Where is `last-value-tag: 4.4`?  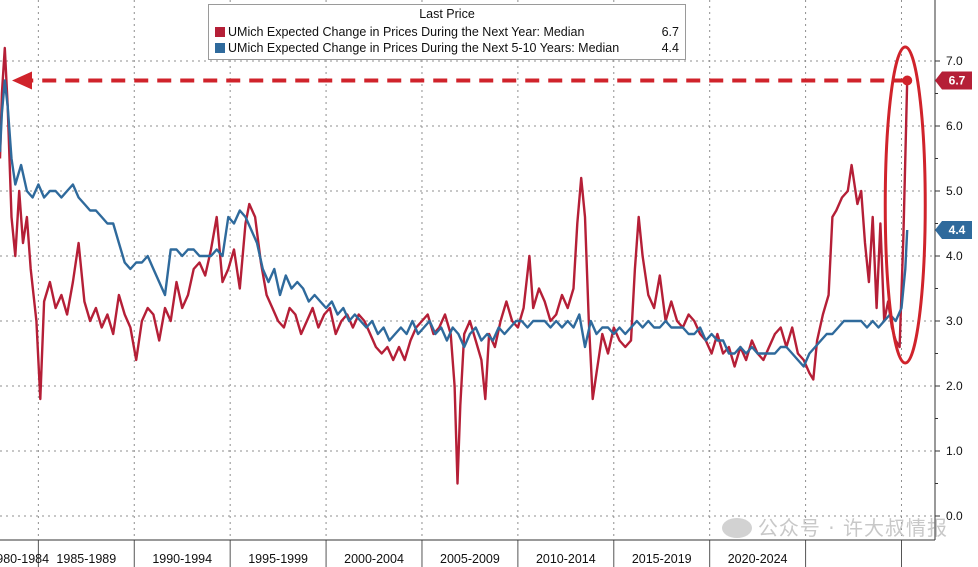 last-value-tag: 4.4 is located at coordinates (953, 230).